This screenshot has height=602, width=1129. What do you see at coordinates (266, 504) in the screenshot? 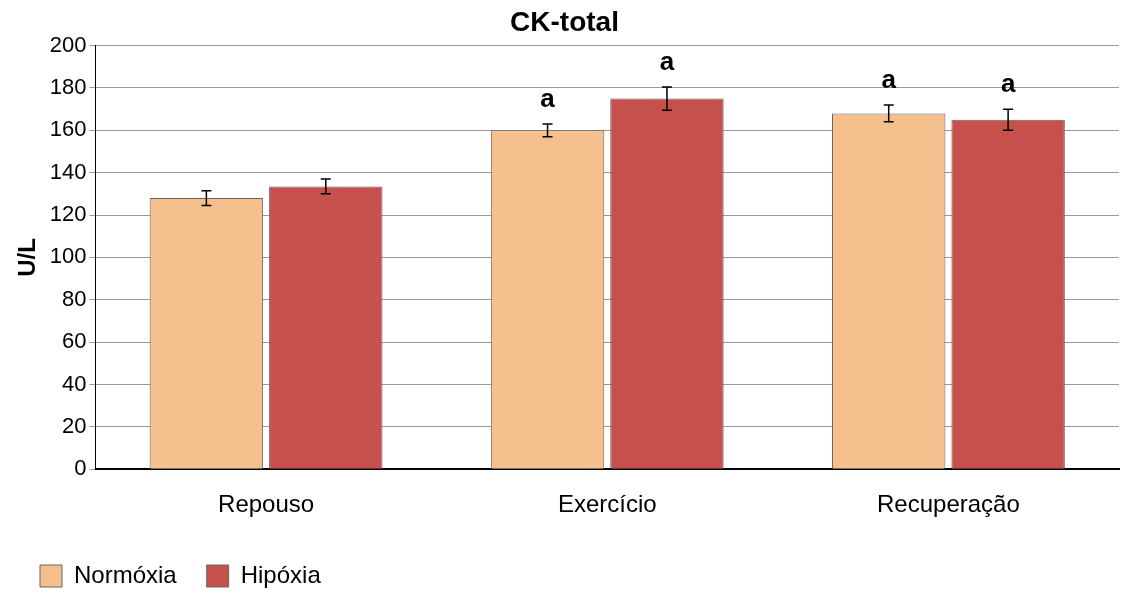
I see `x-tick-label: Repouso` at bounding box center [266, 504].